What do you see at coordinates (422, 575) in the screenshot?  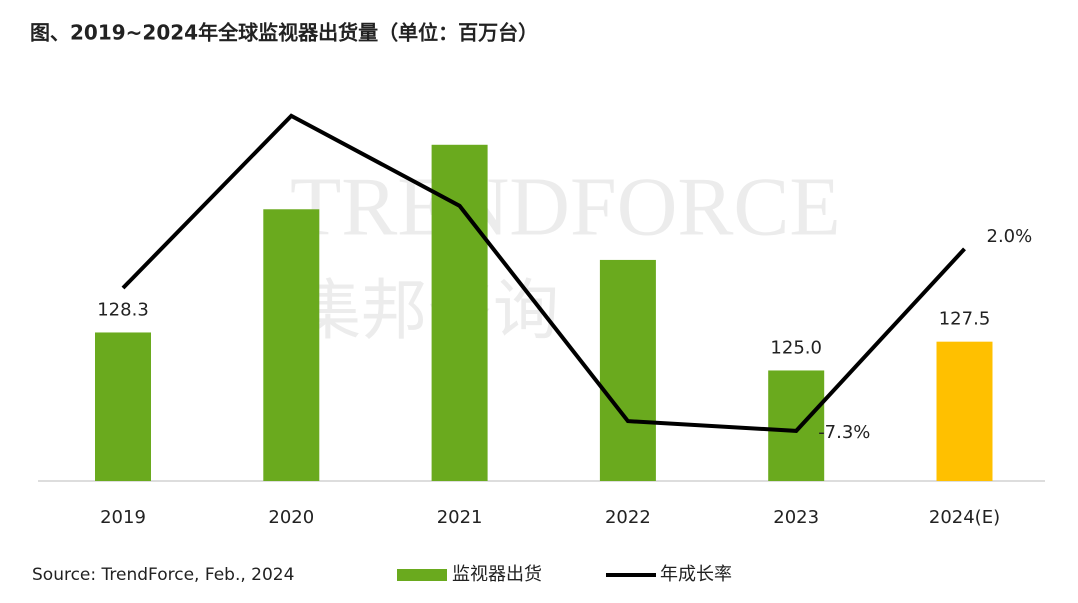 I see `legend-swatch` at bounding box center [422, 575].